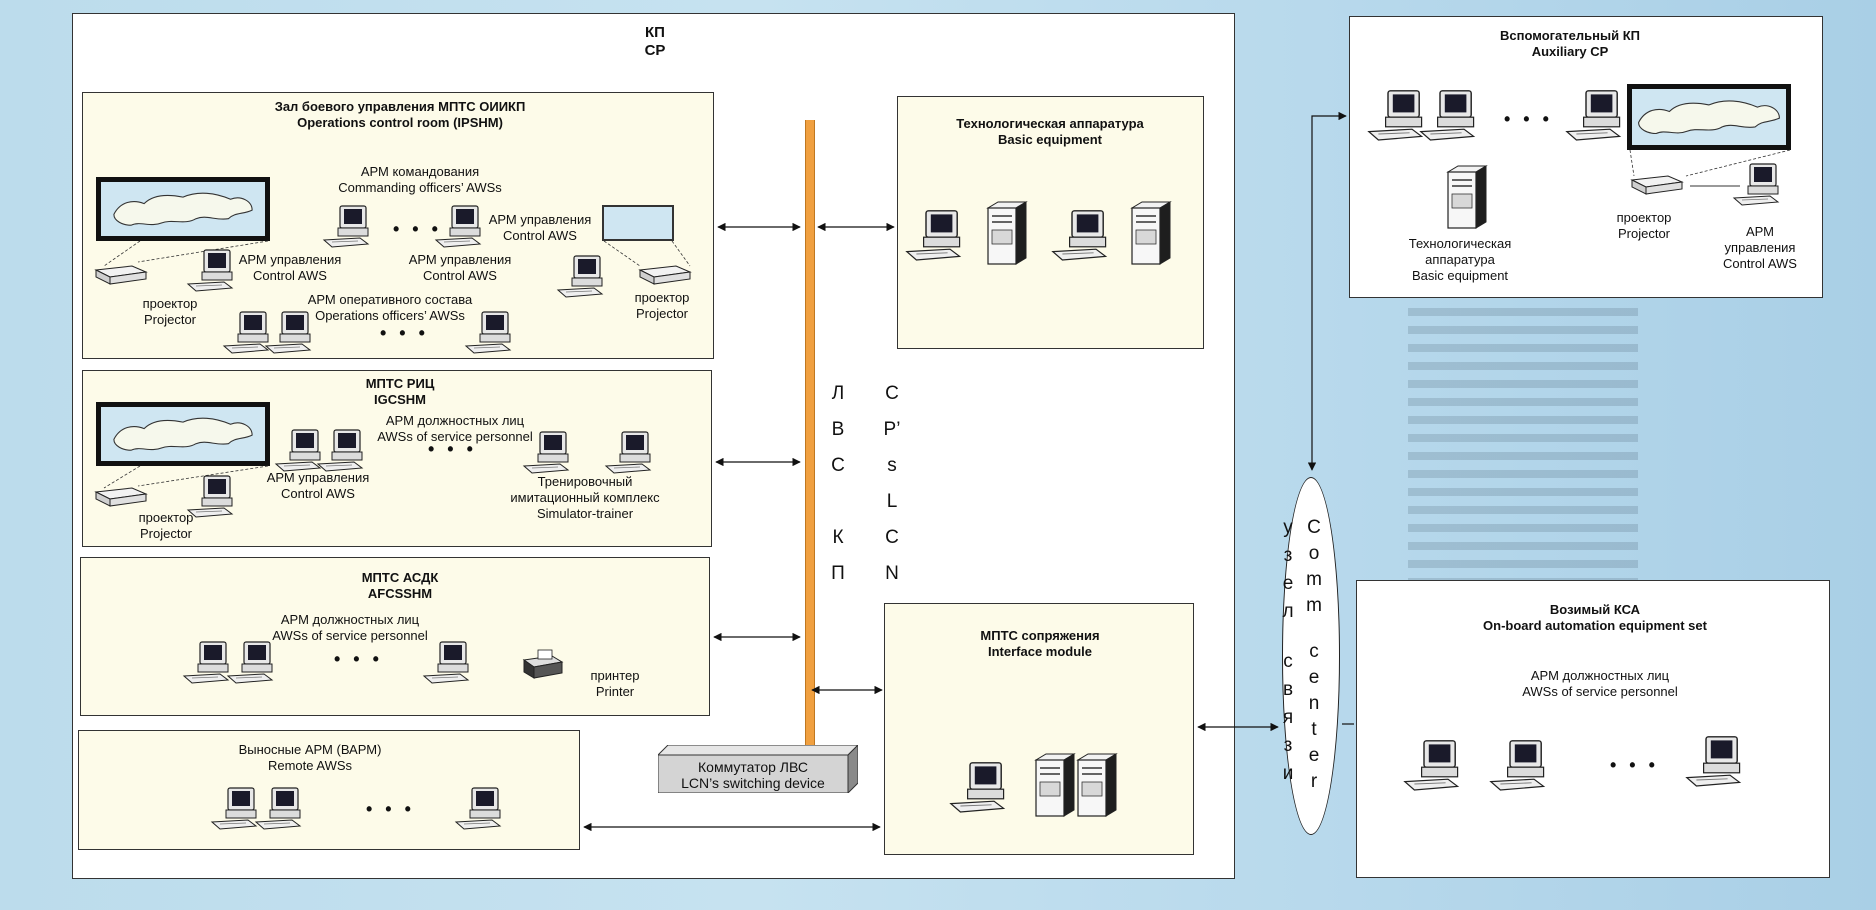  What do you see at coordinates (183, 209) in the screenshot?
I see `wall-map-ops` at bounding box center [183, 209].